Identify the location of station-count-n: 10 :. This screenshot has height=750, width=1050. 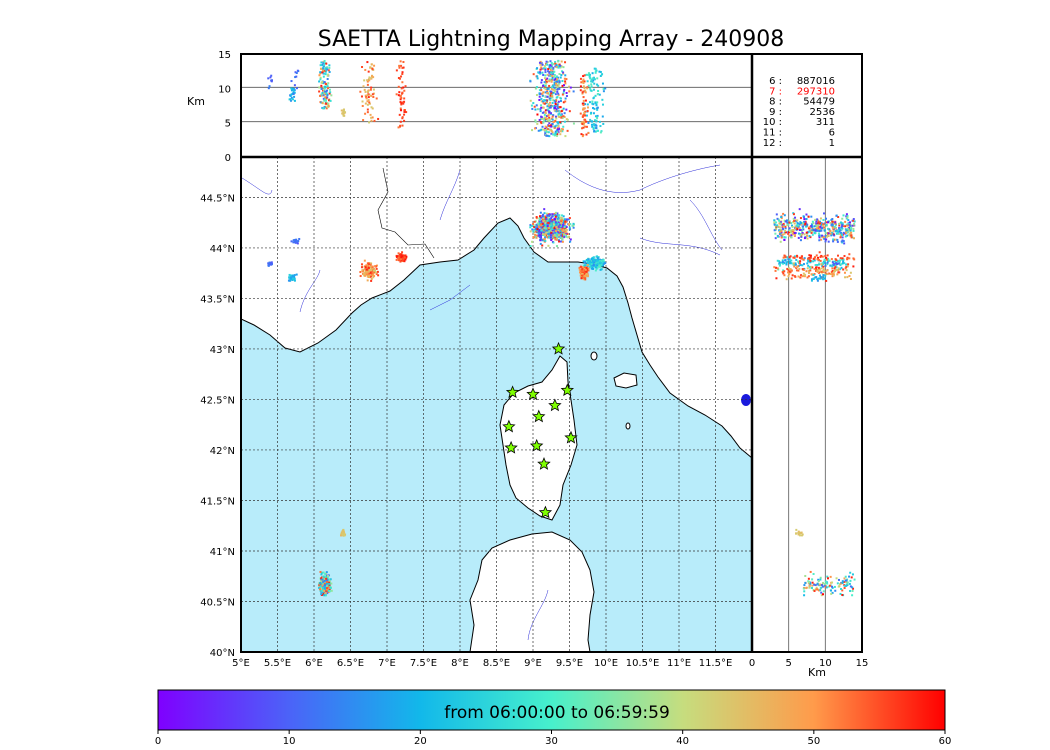
(772, 122).